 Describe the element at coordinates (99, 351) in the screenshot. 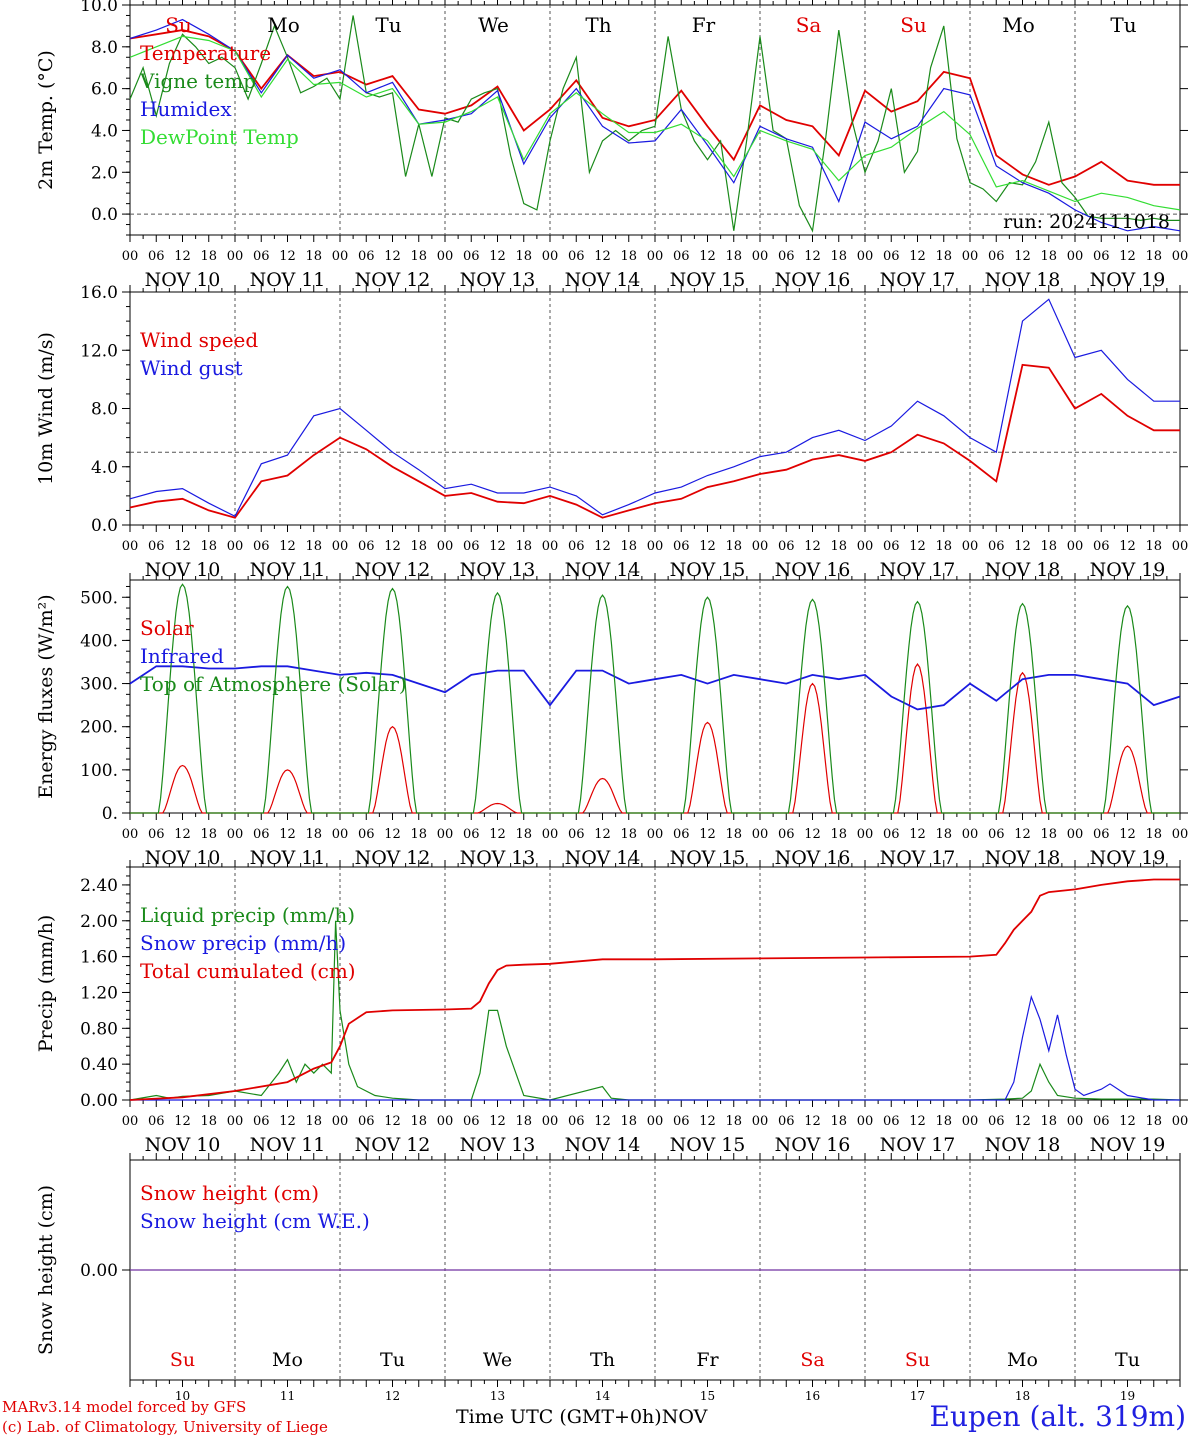

I see `y-tick-label: 12.0` at that location.